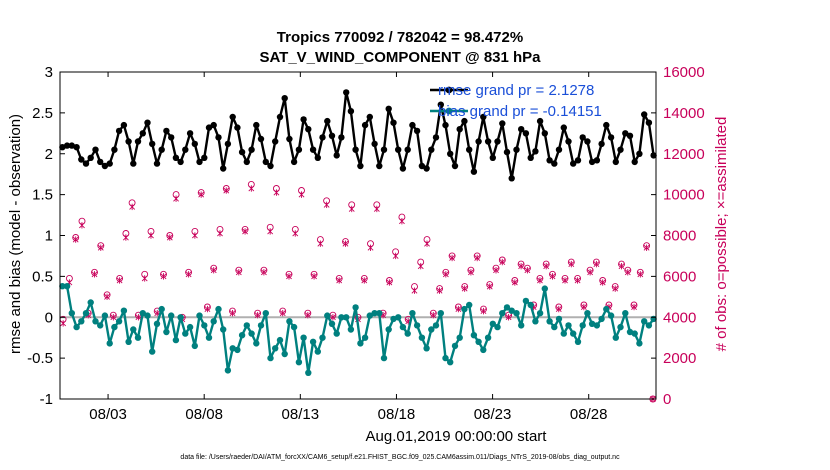 The height and width of the screenshot is (470, 830). I want to click on y-tick-label: 3, so click(49, 72).